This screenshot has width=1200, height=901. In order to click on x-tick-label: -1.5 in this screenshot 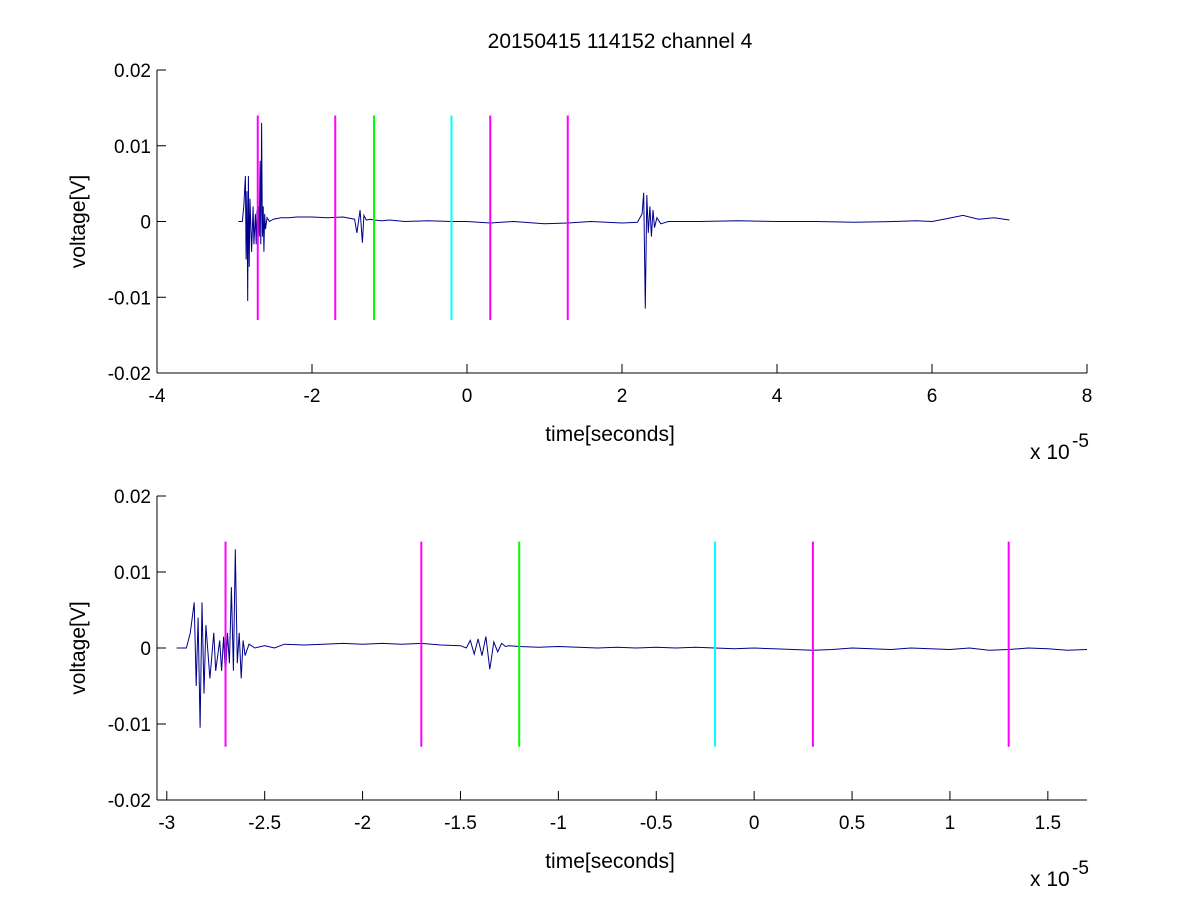, I will do `click(460, 823)`.